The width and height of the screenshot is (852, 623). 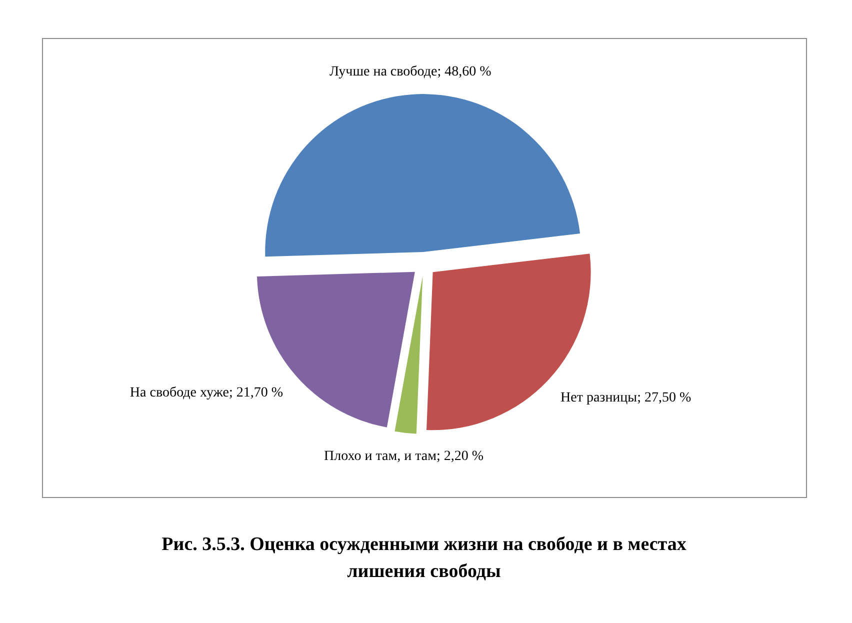 I want to click on text: Рис. 3.5.3. Оценка осужденными жизни на свободе и в местах лишения свободы, so click(x=424, y=558).